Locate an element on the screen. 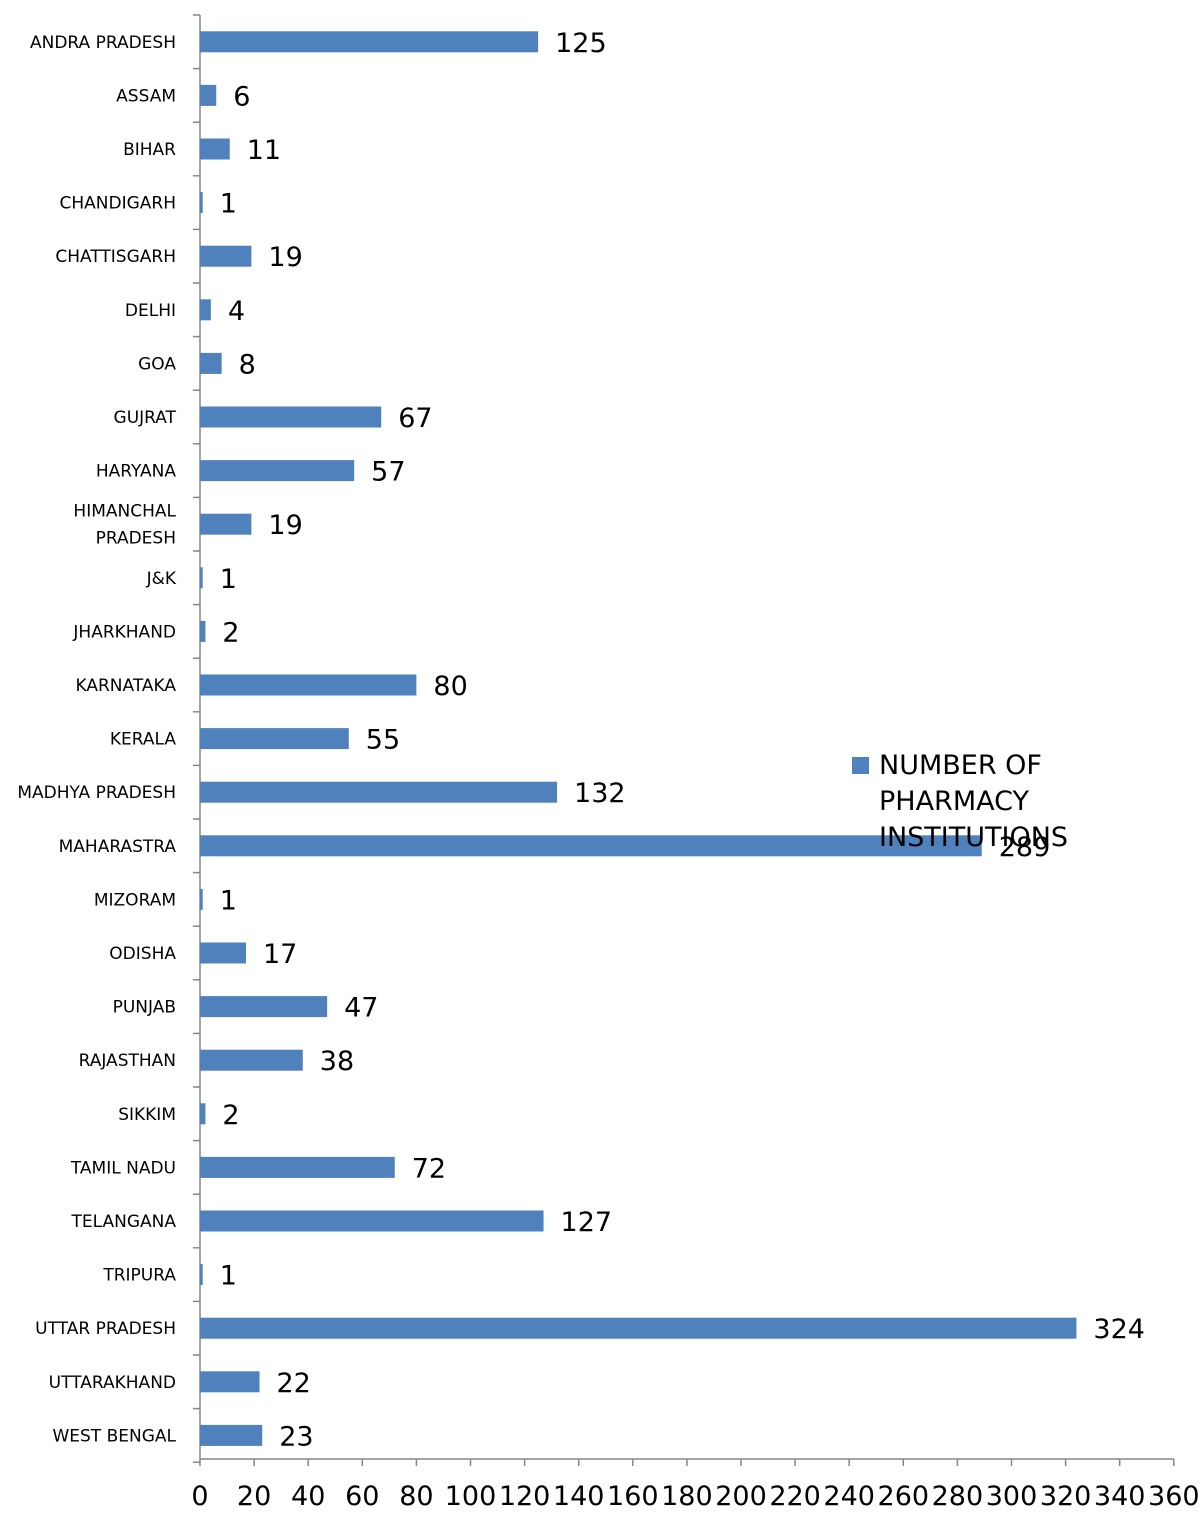  category-label-line: PUNJAB is located at coordinates (144, 1008).